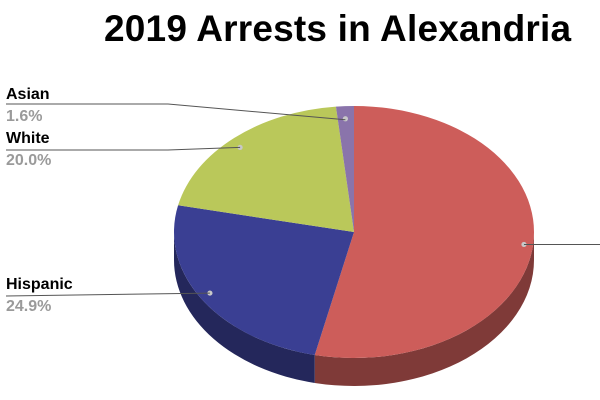  I want to click on pie-slice-asian-leader-dot, so click(345, 119).